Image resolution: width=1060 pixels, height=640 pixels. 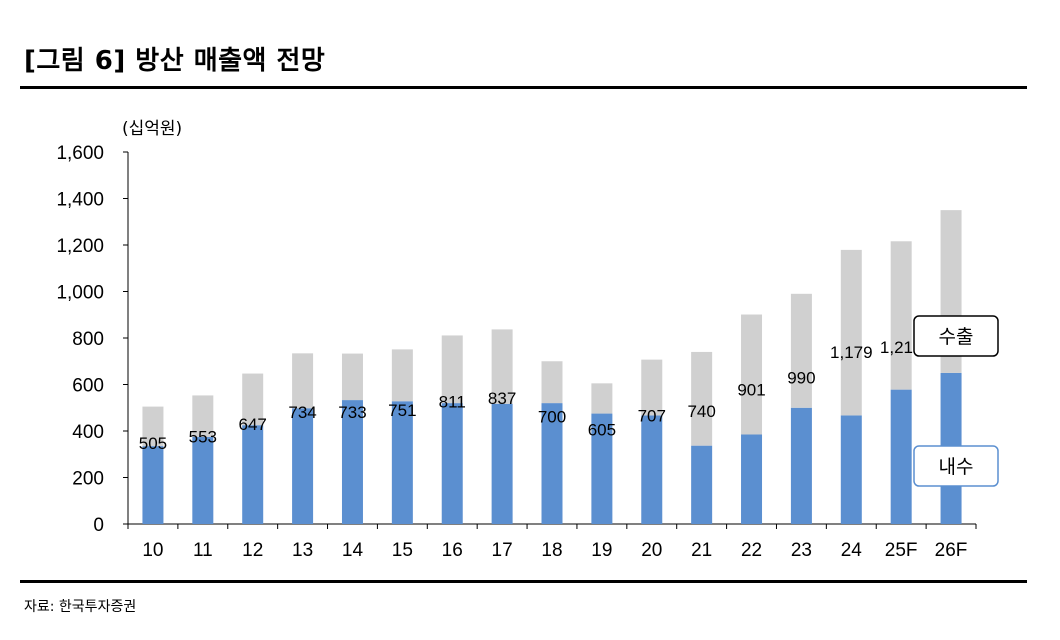 I want to click on x-tick-label: 24, so click(x=852, y=550).